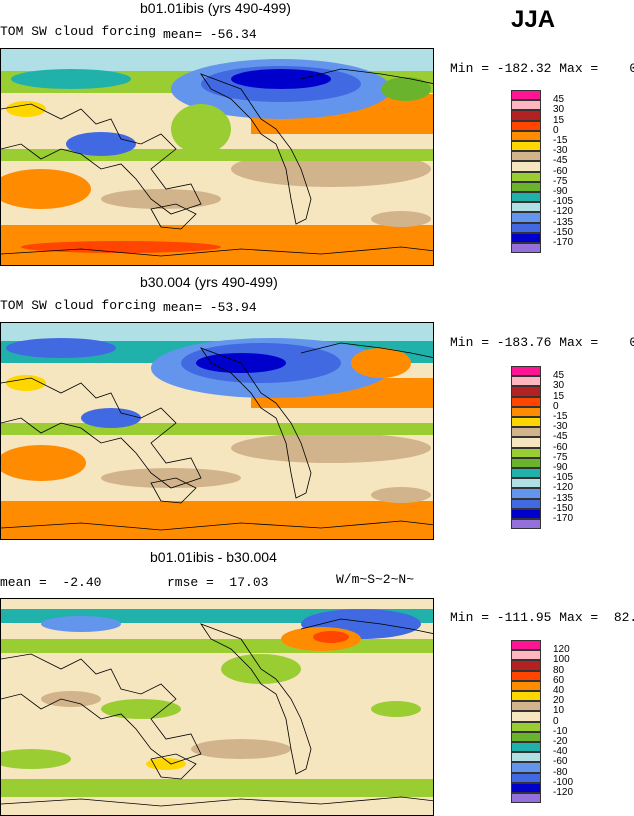 The image size is (634, 816). What do you see at coordinates (560, 741) in the screenshot?
I see `legend-tick-label: -20` at bounding box center [560, 741].